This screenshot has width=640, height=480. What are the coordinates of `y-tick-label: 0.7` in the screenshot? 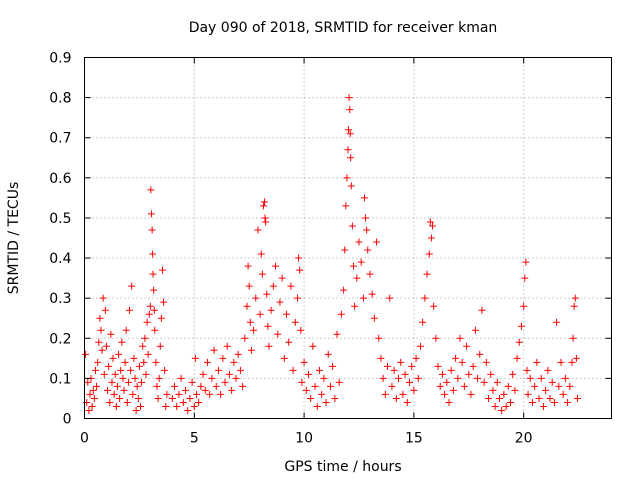 It's located at (60, 139).